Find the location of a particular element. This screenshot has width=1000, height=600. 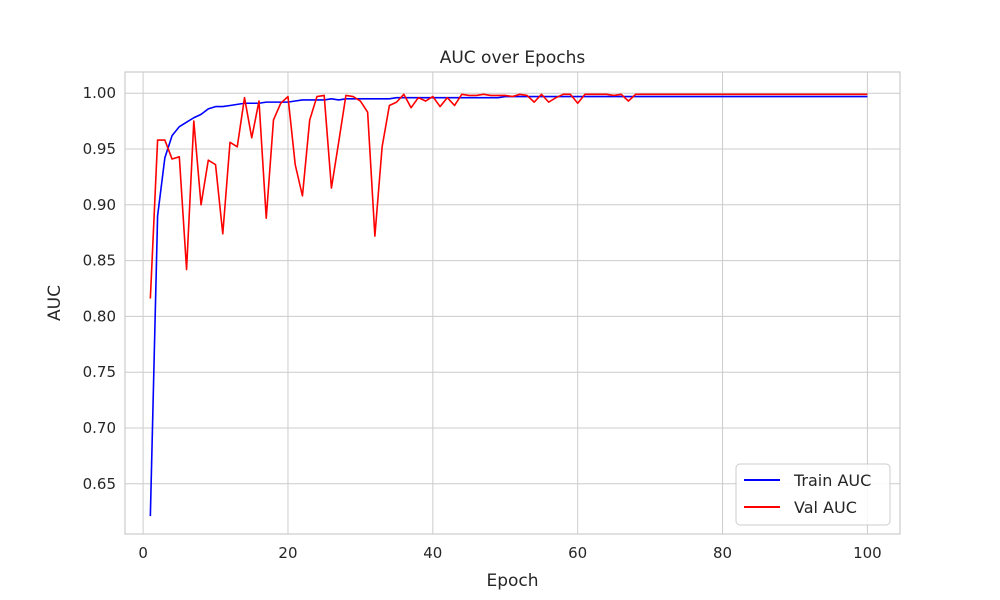

y-tick-label: 0.85 is located at coordinates (99, 261).